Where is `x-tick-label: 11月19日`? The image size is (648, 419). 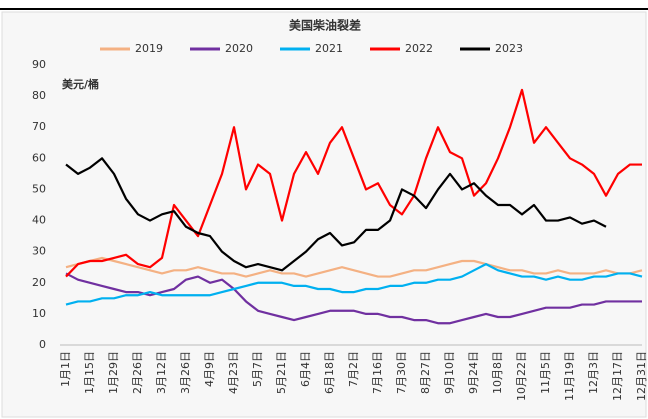 x-tick-label: 11月19日 is located at coordinates (569, 376).